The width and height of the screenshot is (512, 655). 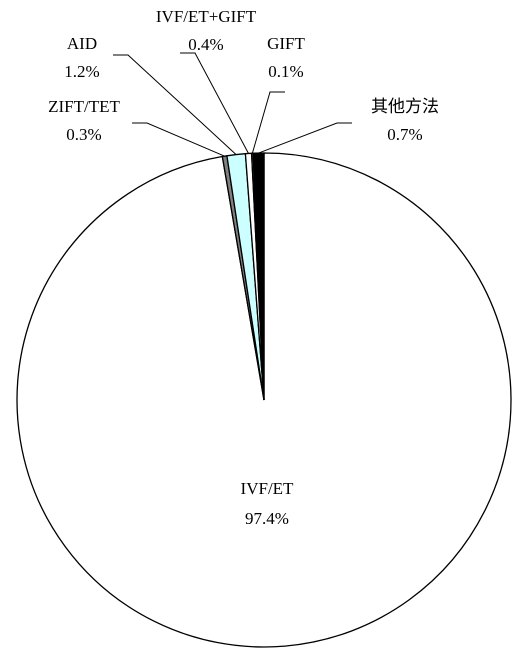 I want to click on slice-value-label: 0.1%, so click(x=285, y=71).